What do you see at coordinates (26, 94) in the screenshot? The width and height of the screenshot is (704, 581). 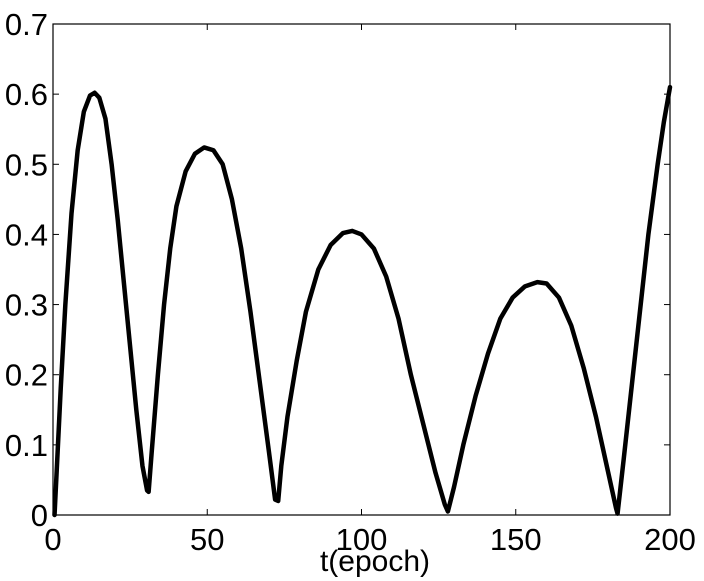 I see `y-tick-label: 0.6` at bounding box center [26, 94].